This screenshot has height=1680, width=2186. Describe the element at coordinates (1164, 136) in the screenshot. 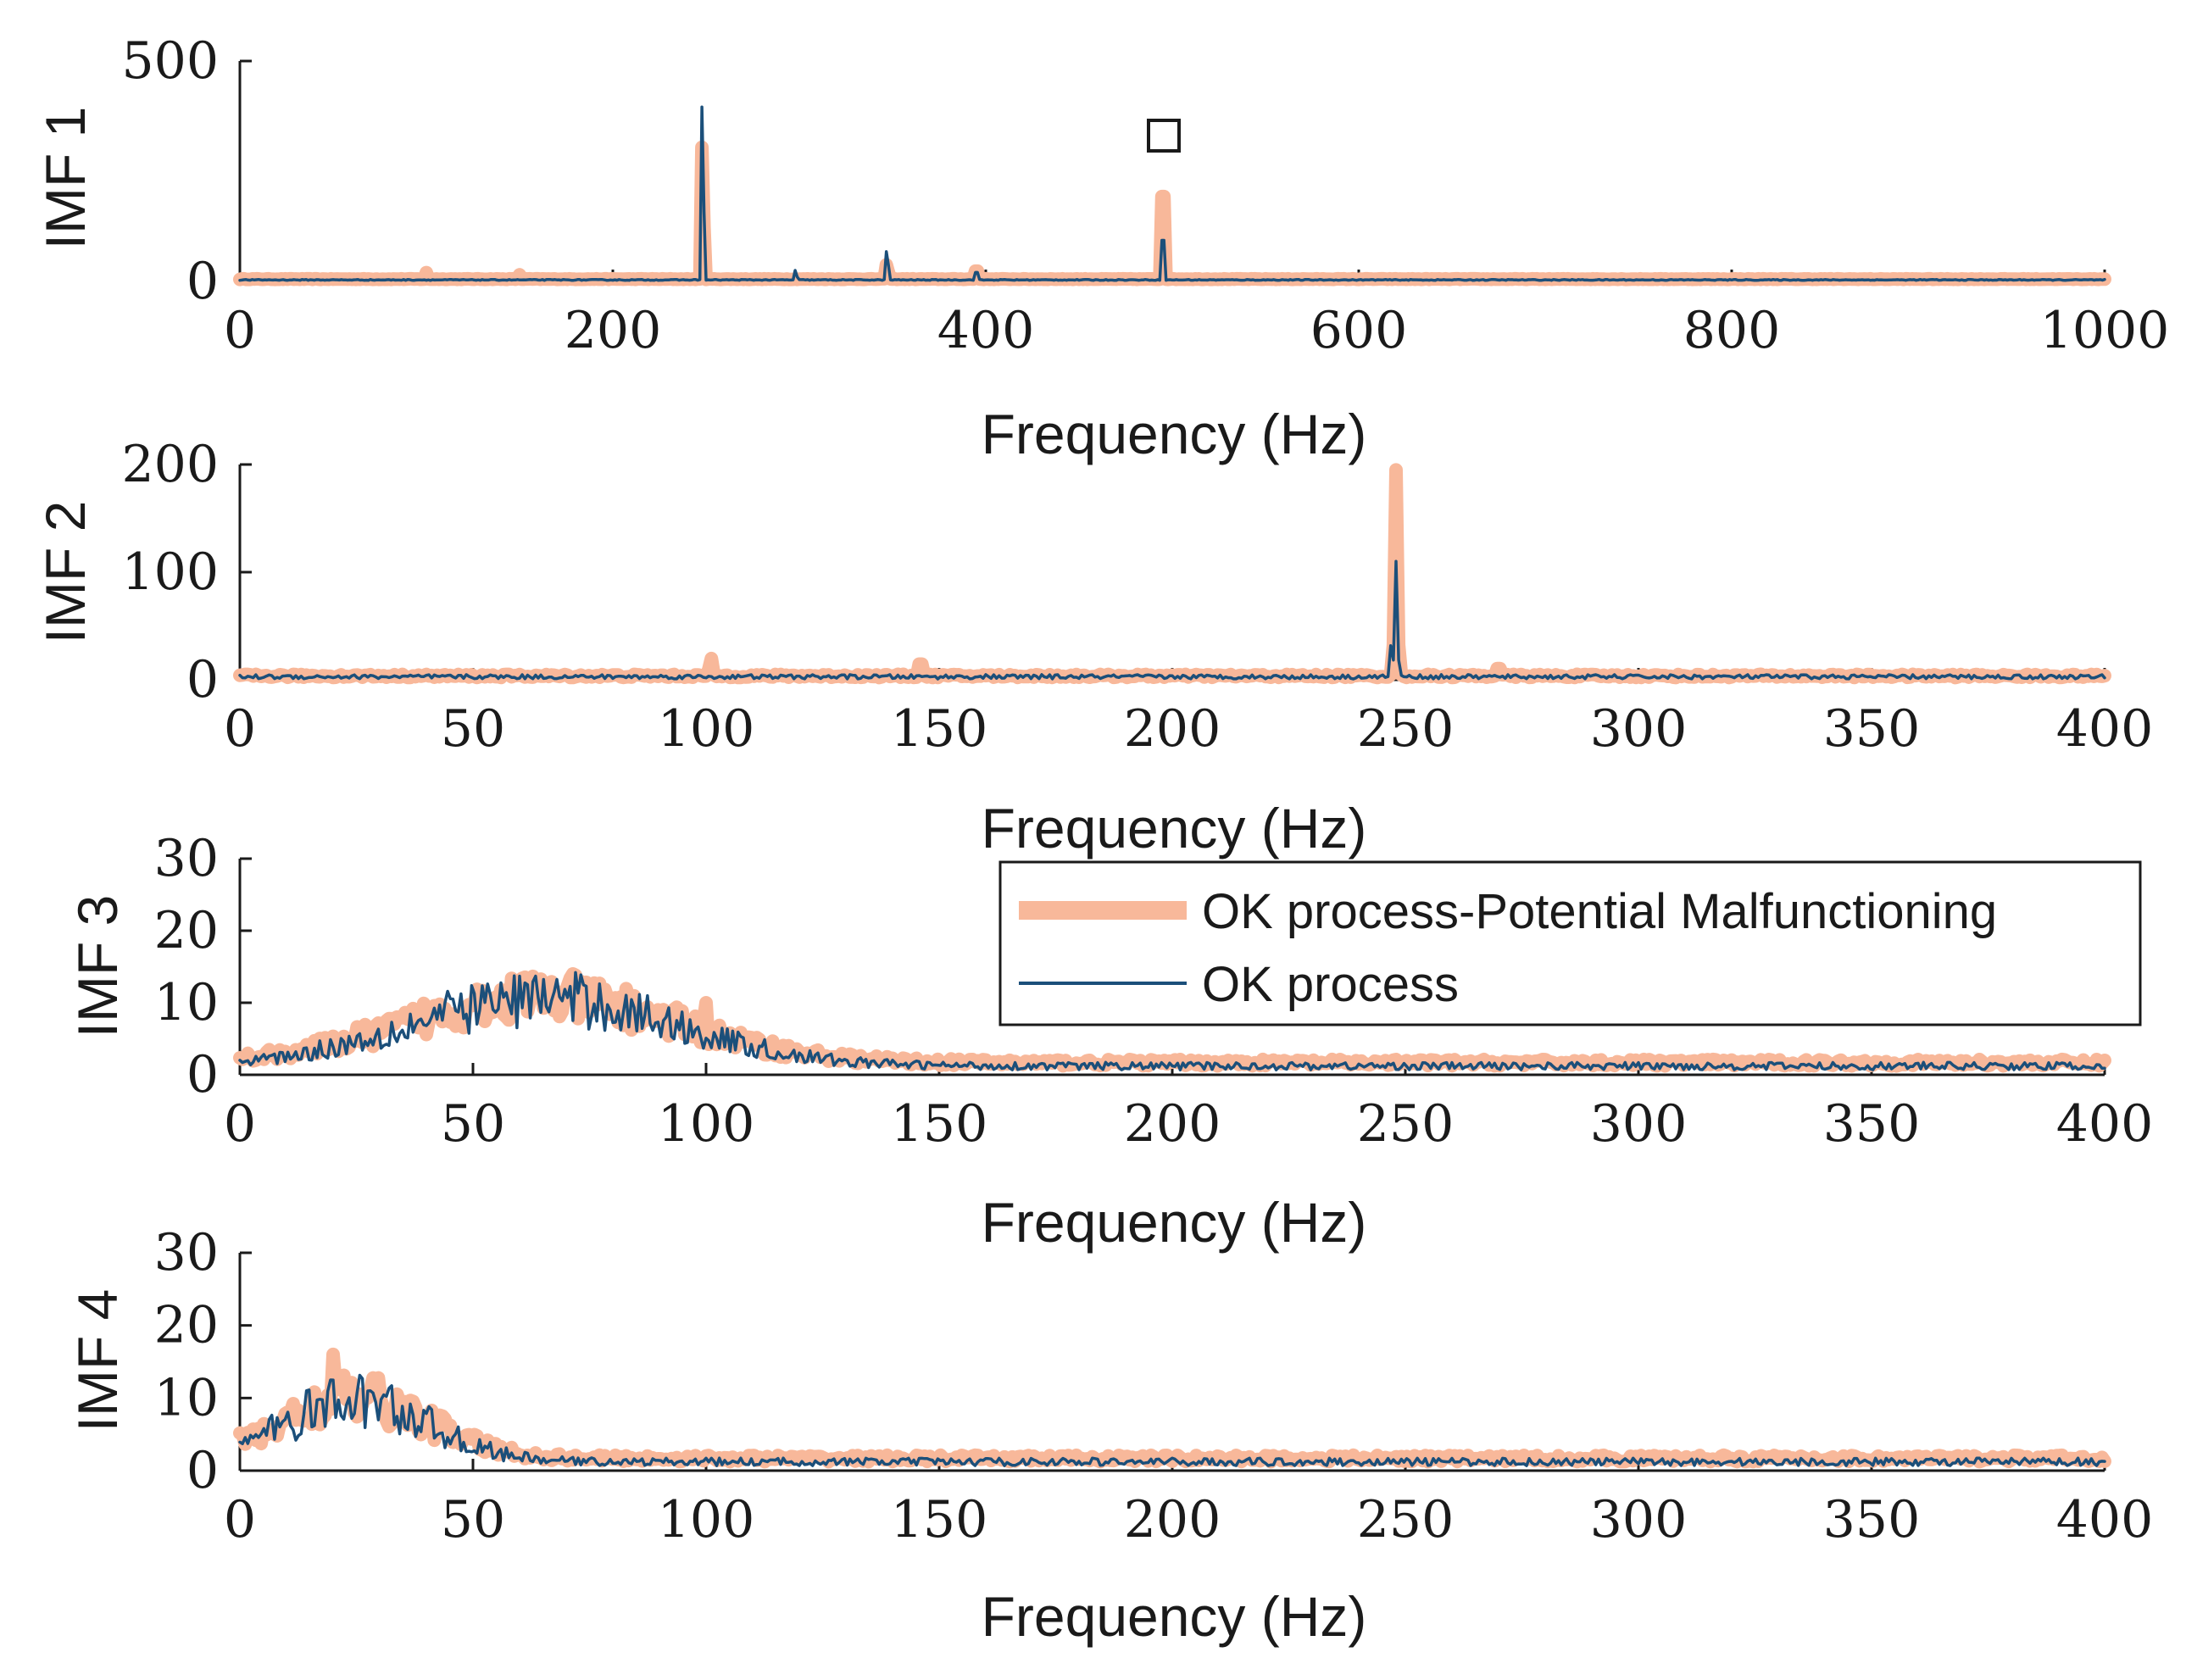

I see `imf1-annotation-square` at that location.